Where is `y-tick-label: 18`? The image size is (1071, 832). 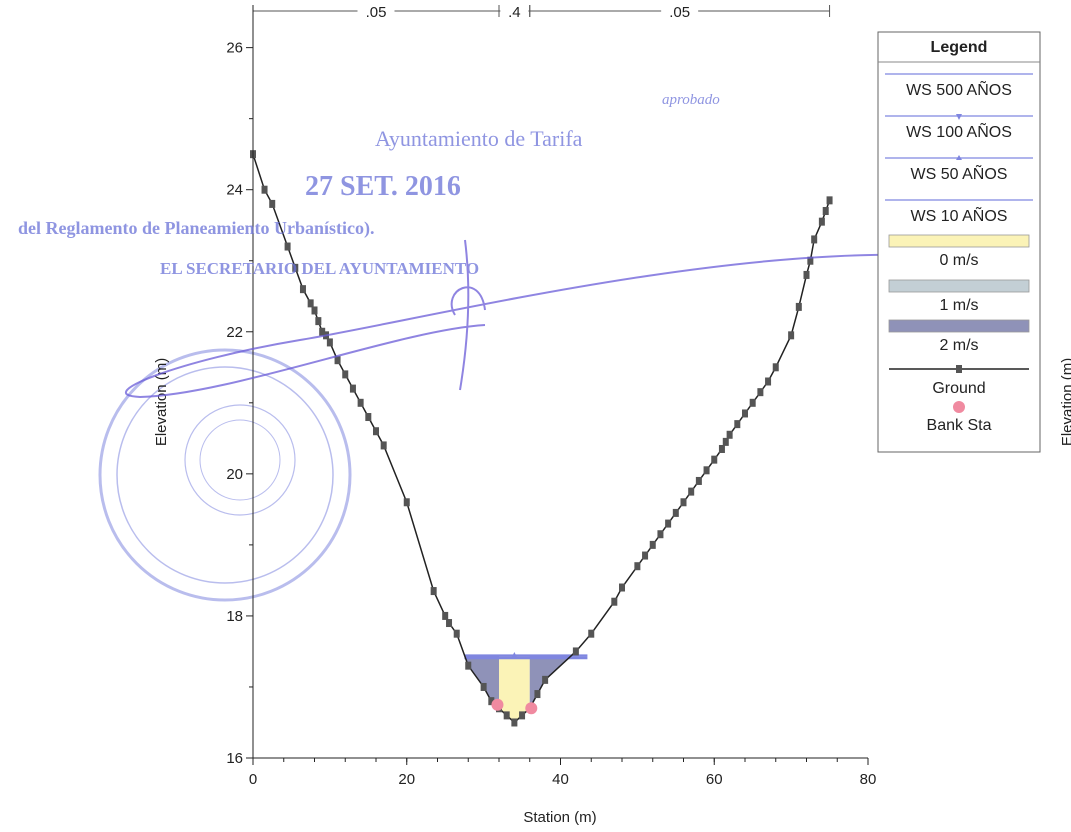
y-tick-label: 18 is located at coordinates (234, 616).